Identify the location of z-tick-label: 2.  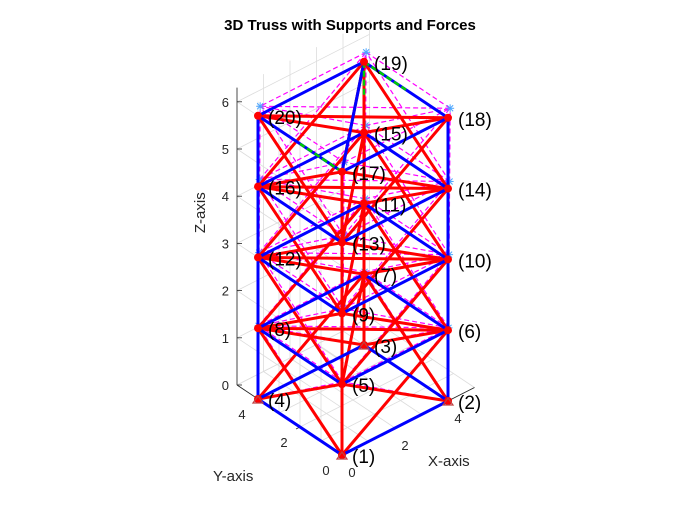
(225, 291).